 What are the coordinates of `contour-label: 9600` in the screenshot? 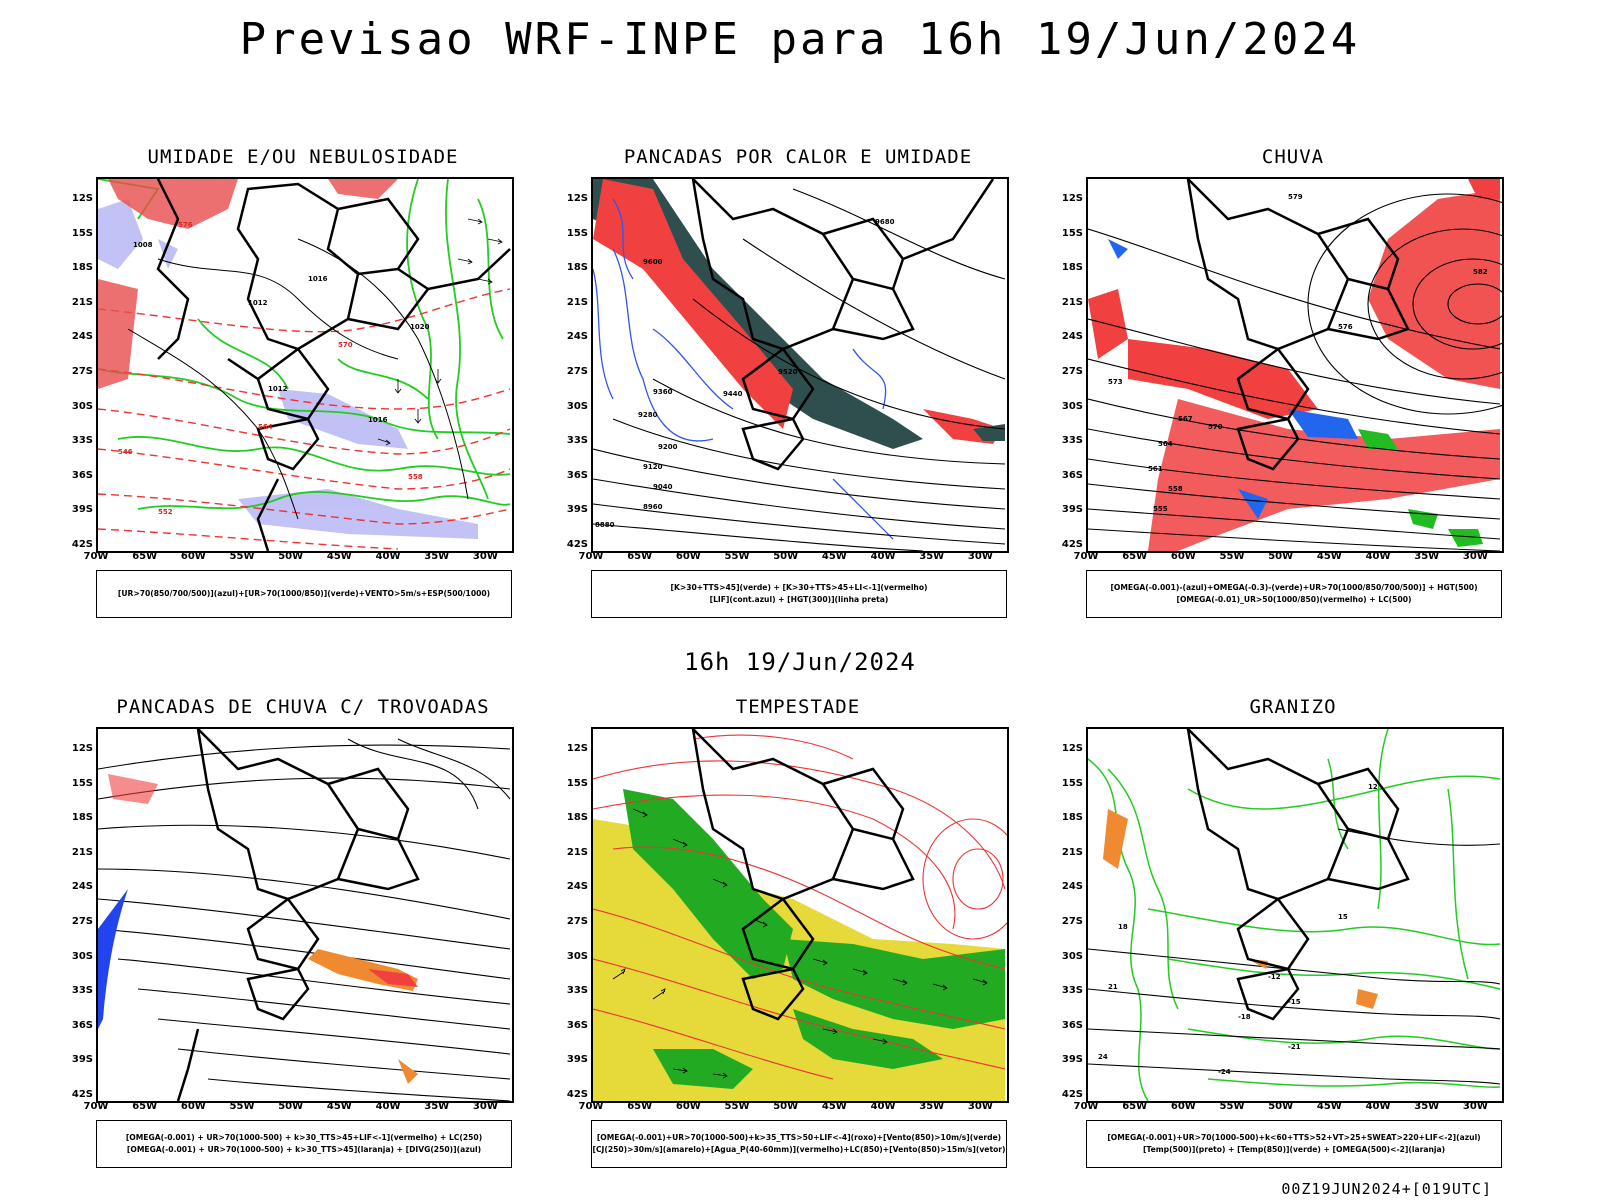 It's located at (653, 262).